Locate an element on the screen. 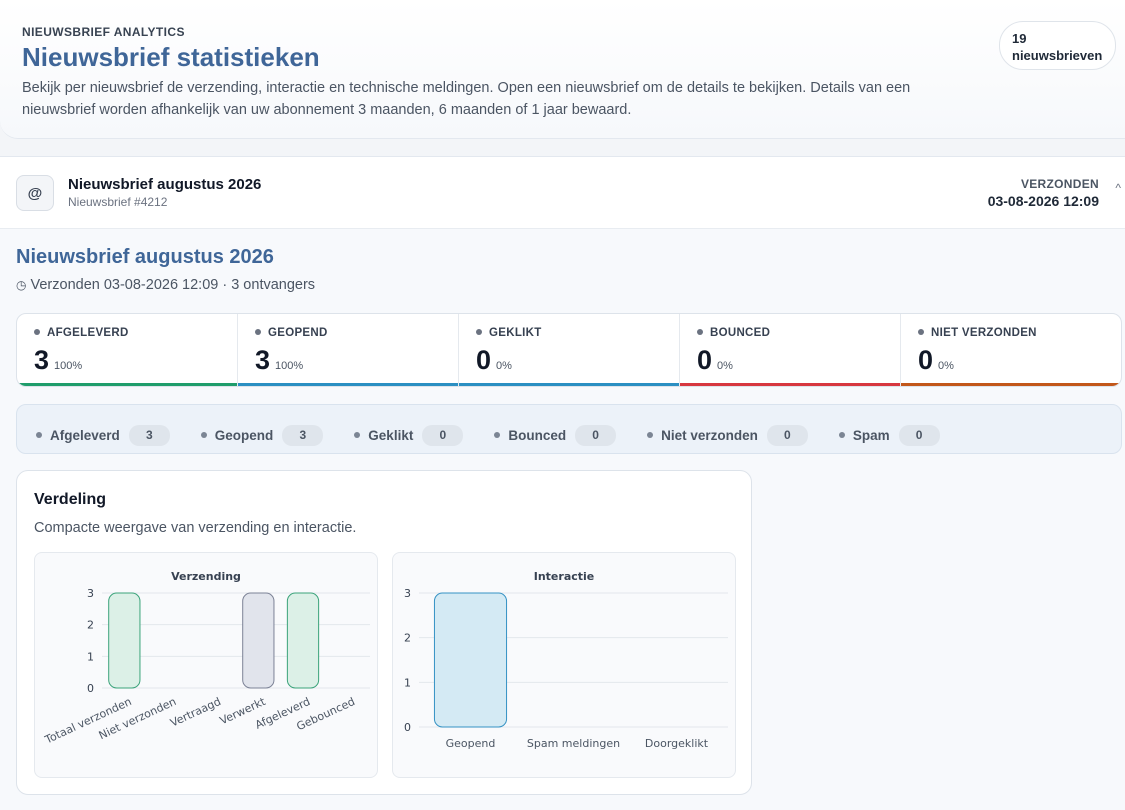  at-icon: @ is located at coordinates (35, 193).